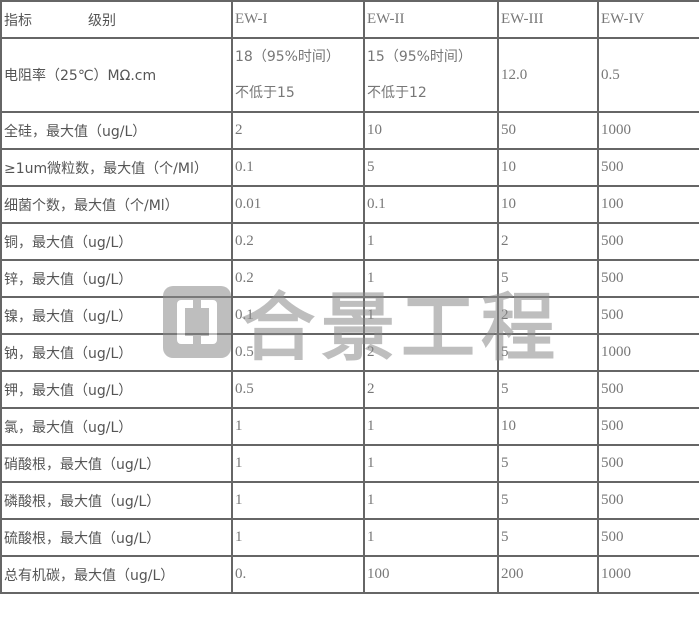  Describe the element at coordinates (116, 352) in the screenshot. I see `indicator-cell: 钠，最大值（ug/L）` at that location.